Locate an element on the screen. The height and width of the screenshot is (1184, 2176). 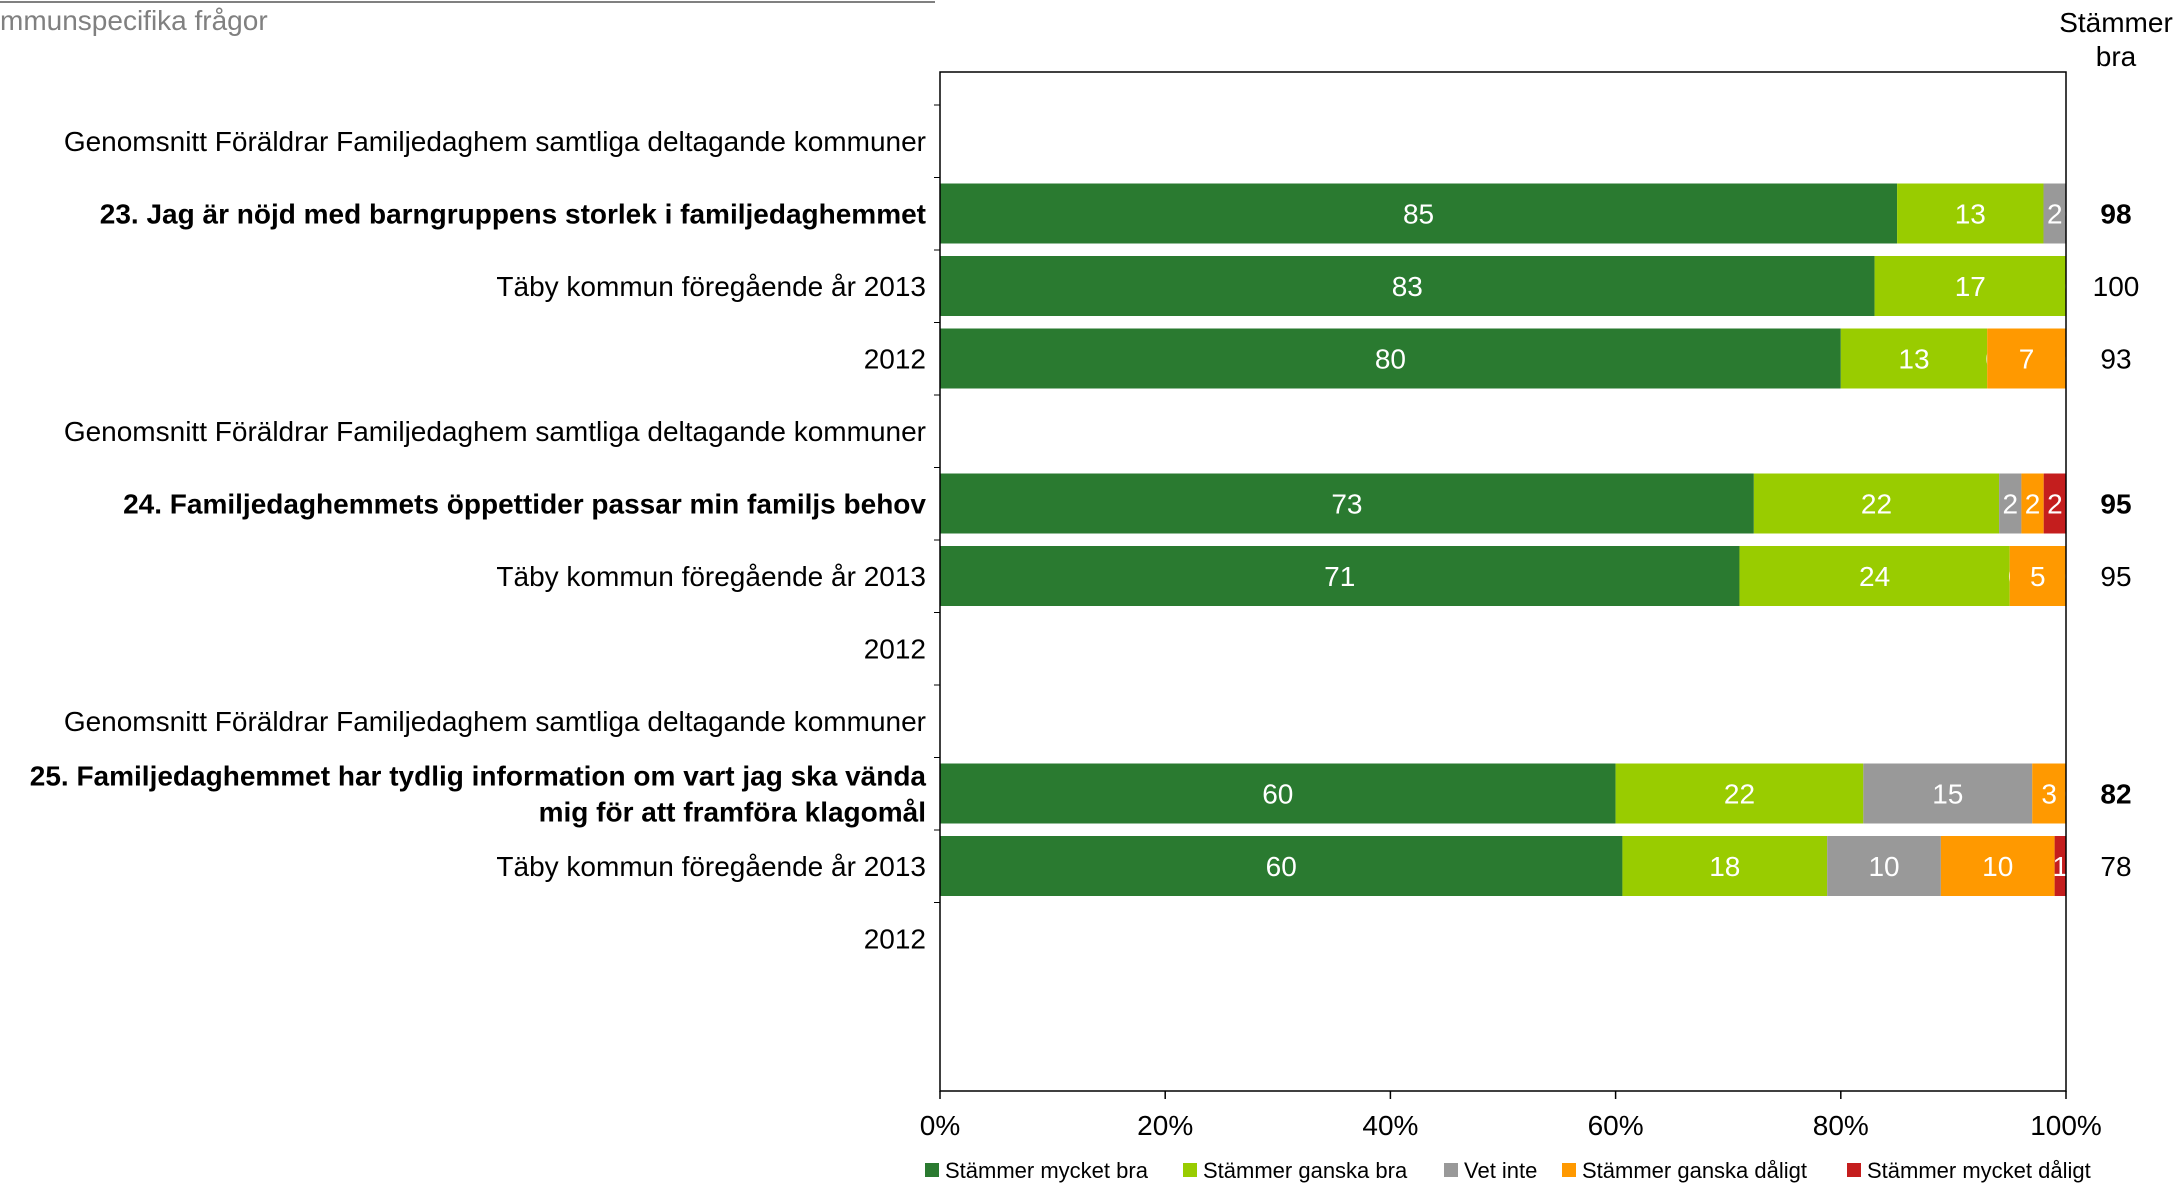
segment-value-label: 24 is located at coordinates (1874, 576).